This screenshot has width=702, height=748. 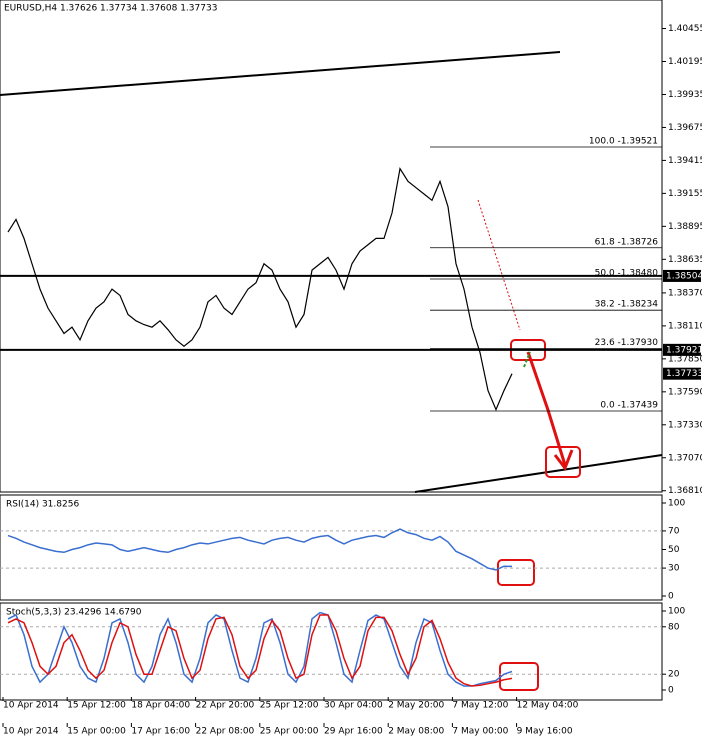 What do you see at coordinates (225, 732) in the screenshot?
I see `x-tick-label: 22 Apr 08:00` at bounding box center [225, 732].